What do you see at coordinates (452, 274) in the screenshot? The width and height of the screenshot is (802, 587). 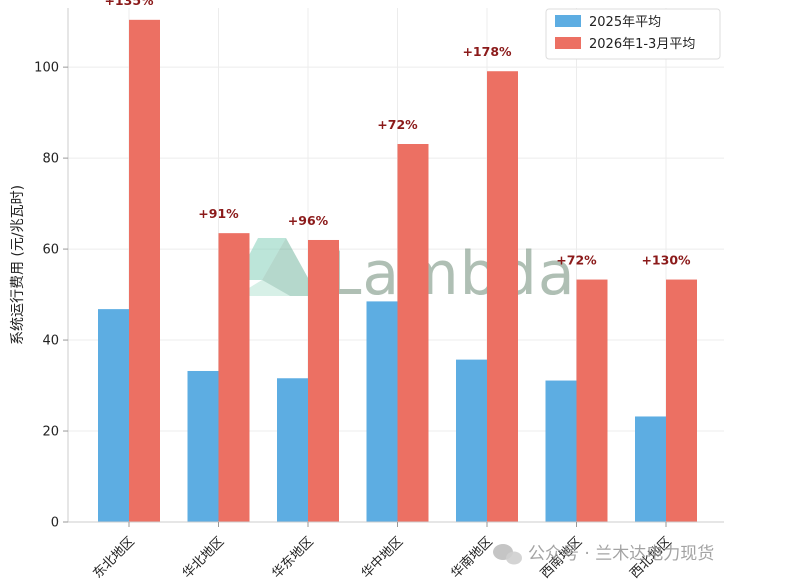 I see `watermark-logo-text: Lambda` at bounding box center [452, 274].